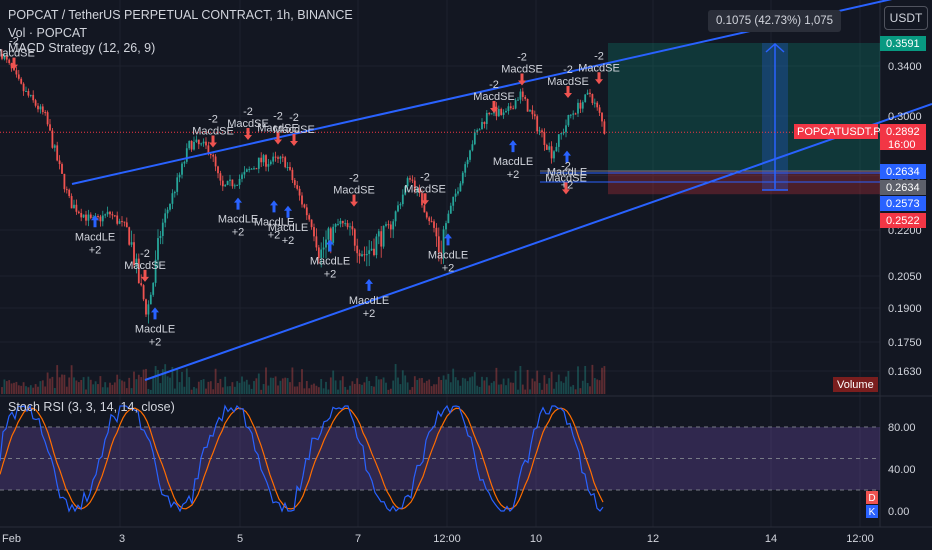 The height and width of the screenshot is (550, 932). I want to click on measure-arrow-head, so click(775, 47).